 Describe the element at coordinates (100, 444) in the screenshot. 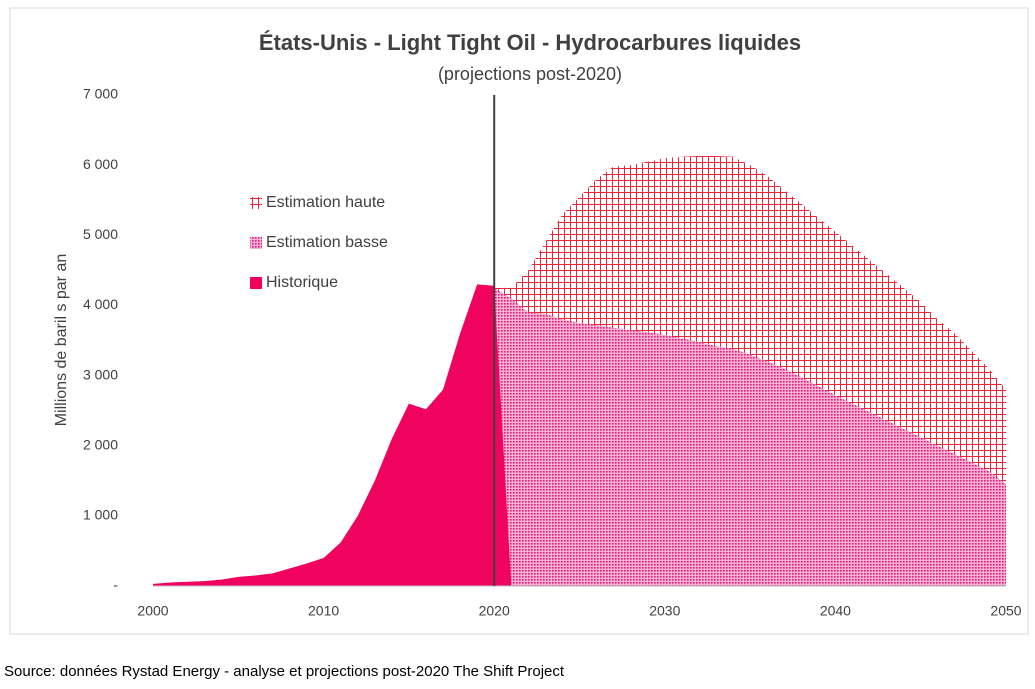

I see `y-tick-label: 2 000` at that location.